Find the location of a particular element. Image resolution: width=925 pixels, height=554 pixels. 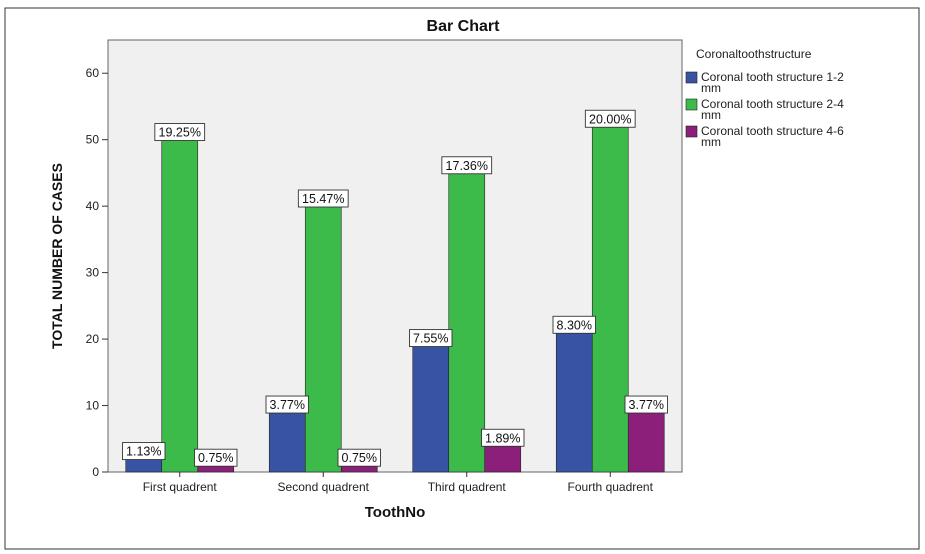

x-tick-label: First quadrent is located at coordinates (180, 487).